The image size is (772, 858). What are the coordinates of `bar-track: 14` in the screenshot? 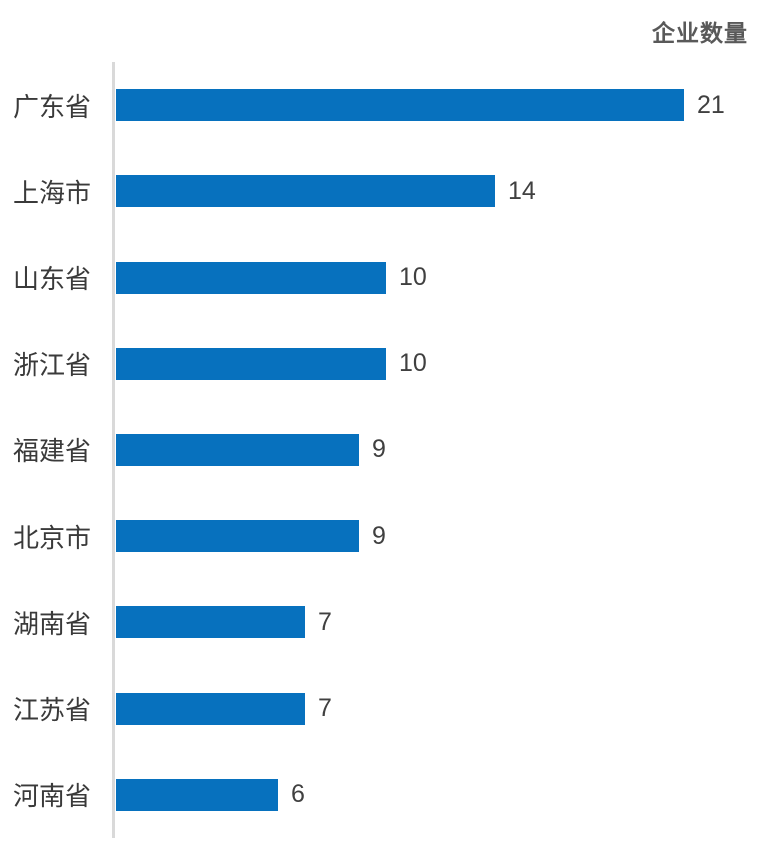 It's located at (442, 191).